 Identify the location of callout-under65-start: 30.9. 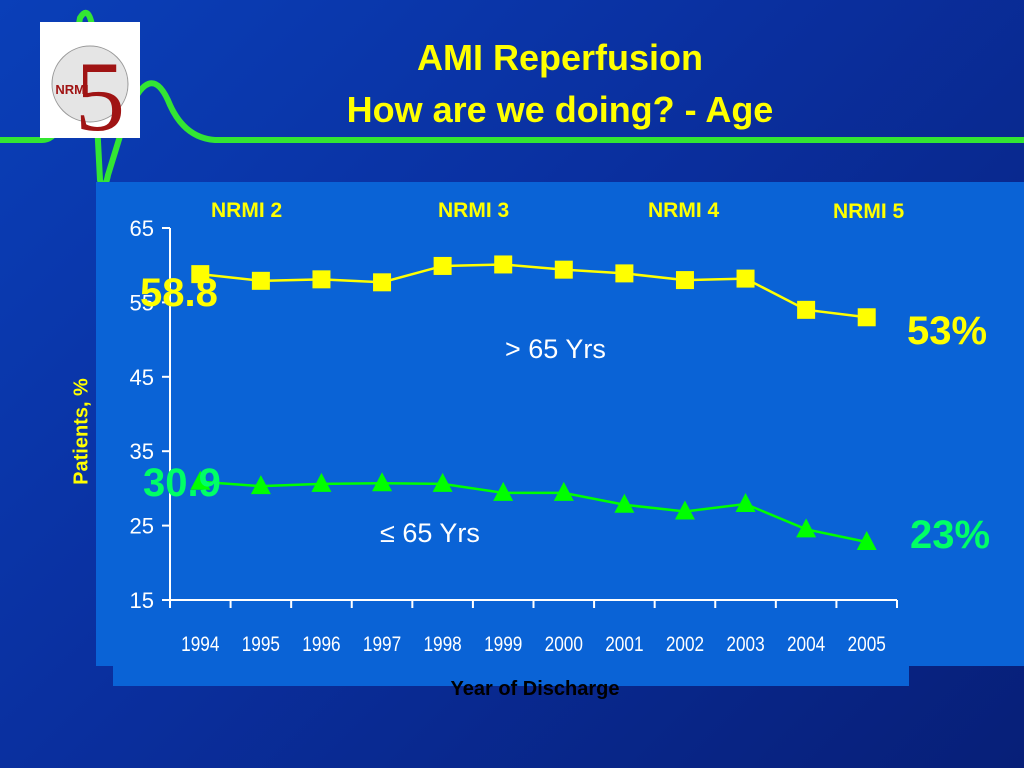
(182, 483).